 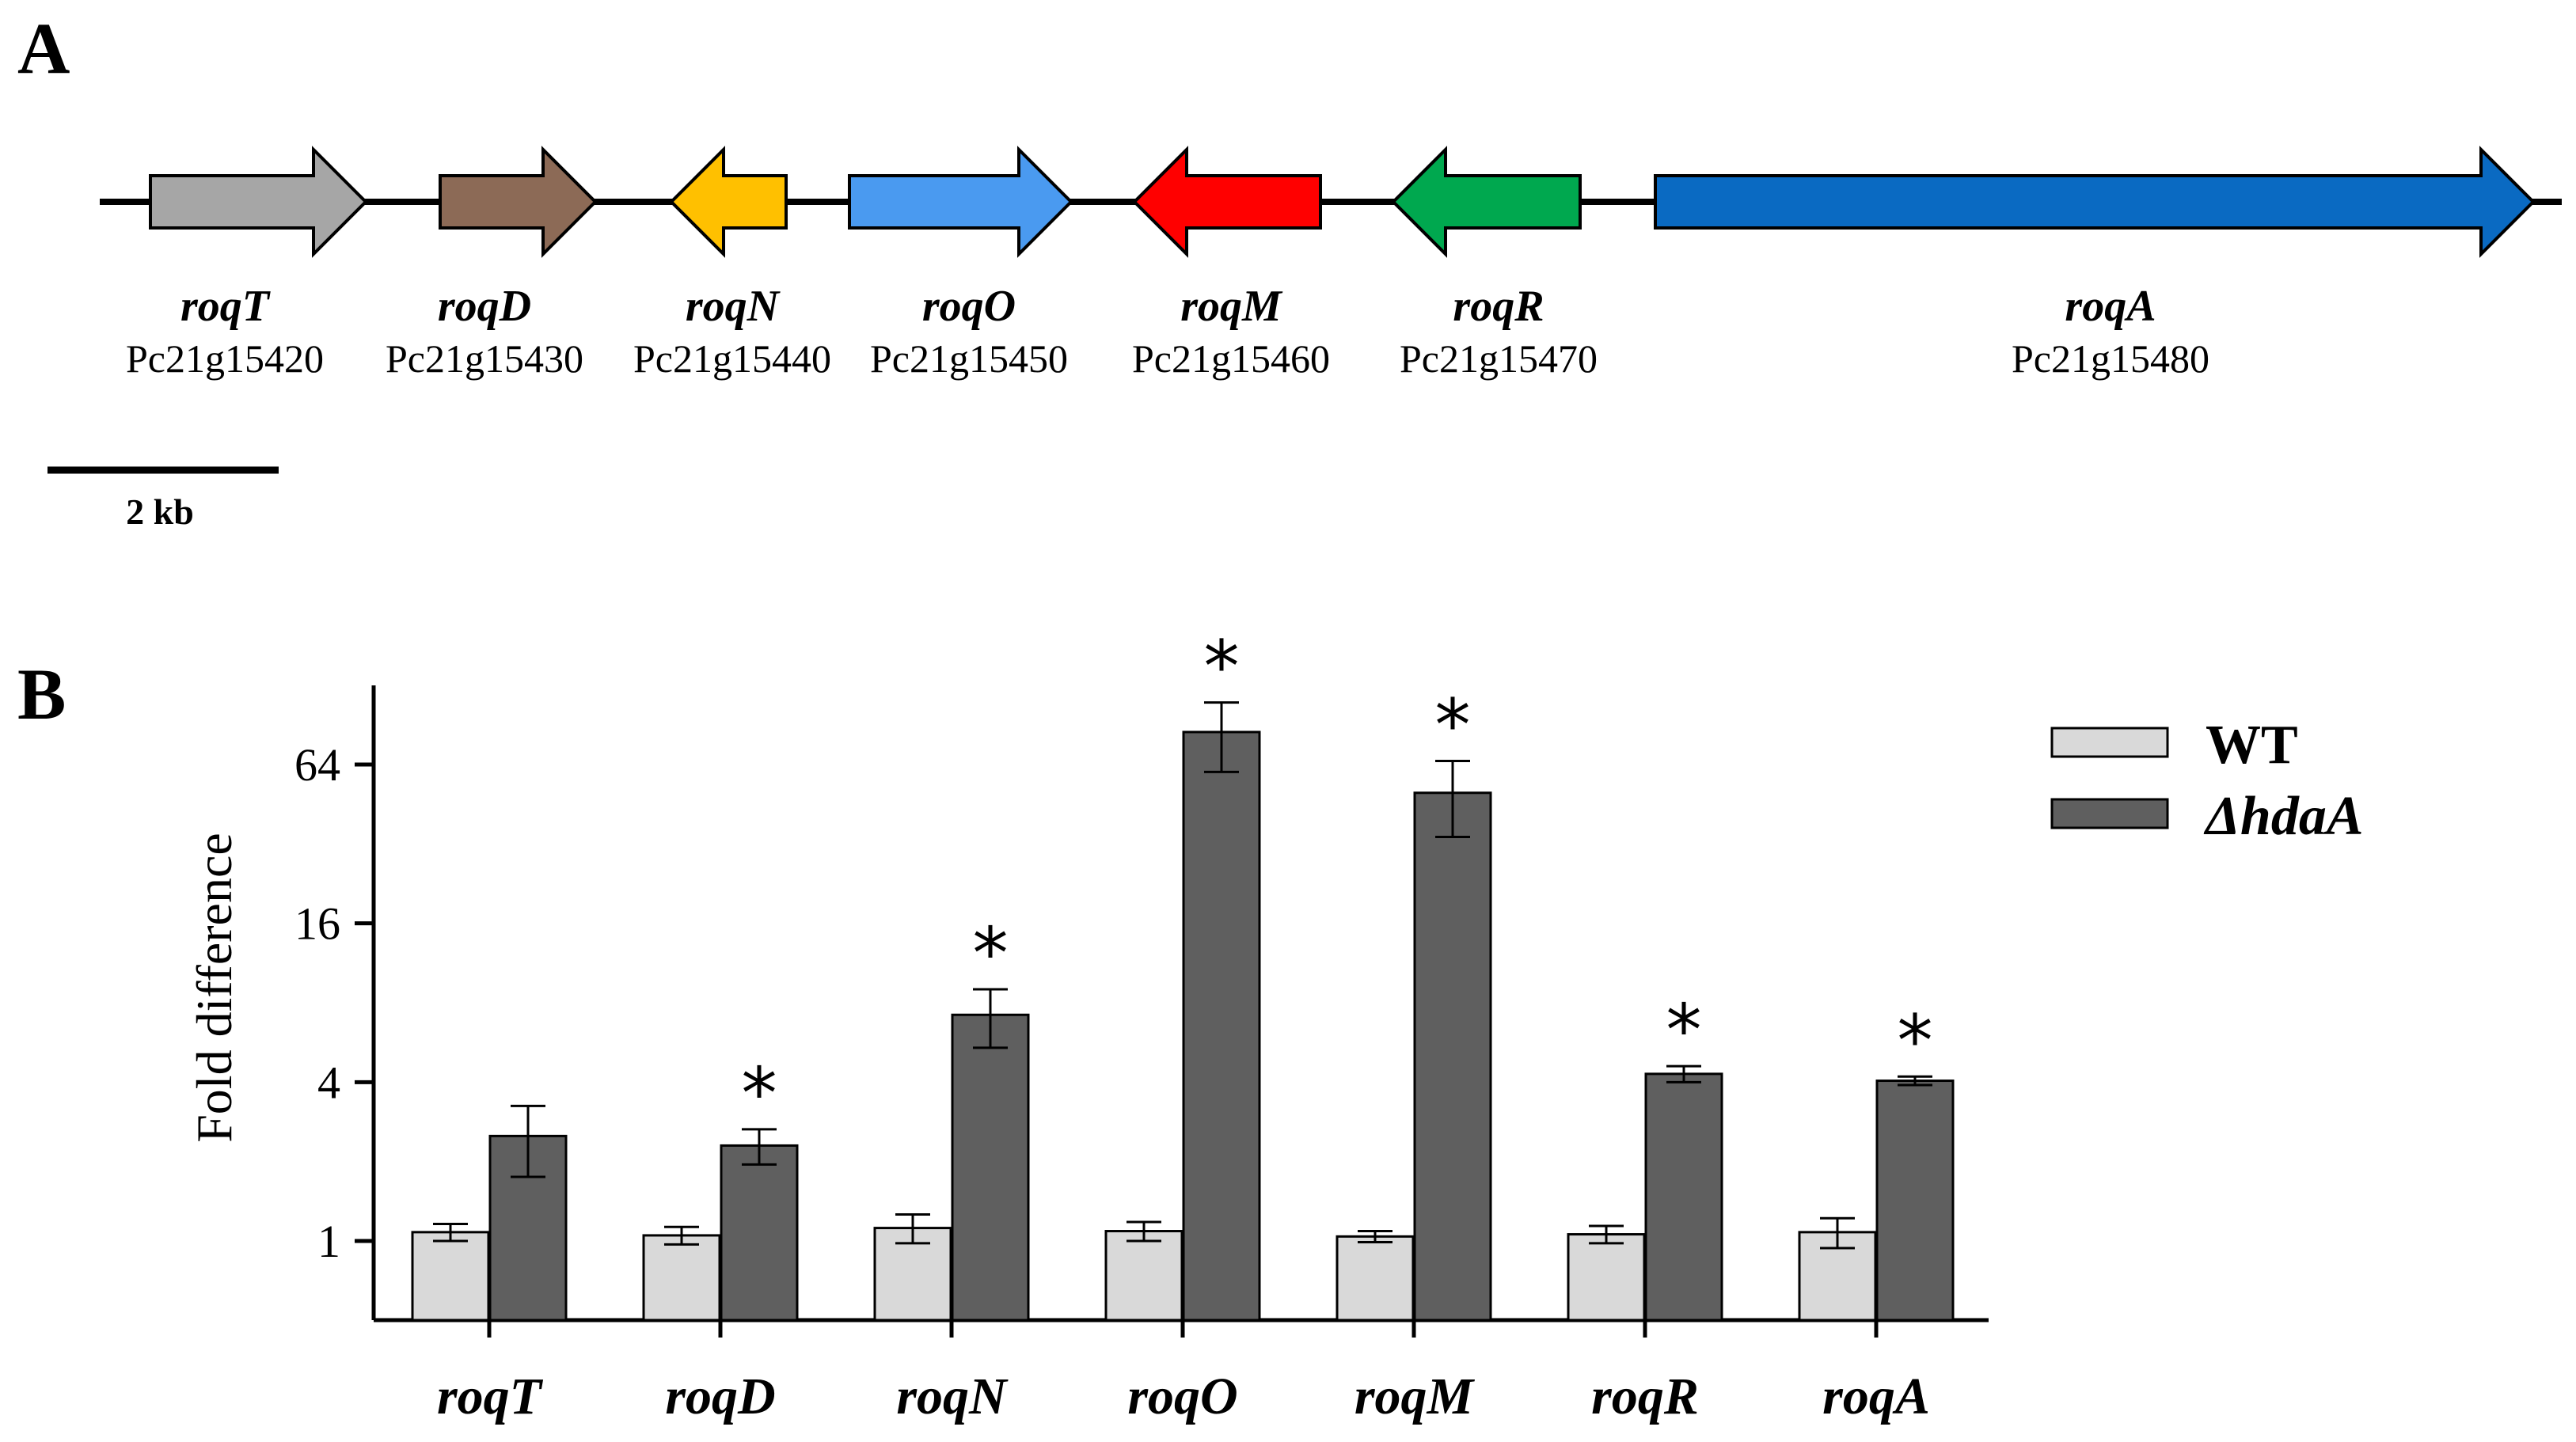 What do you see at coordinates (1645, 1396) in the screenshot?
I see `x-tick-label: roqR` at bounding box center [1645, 1396].